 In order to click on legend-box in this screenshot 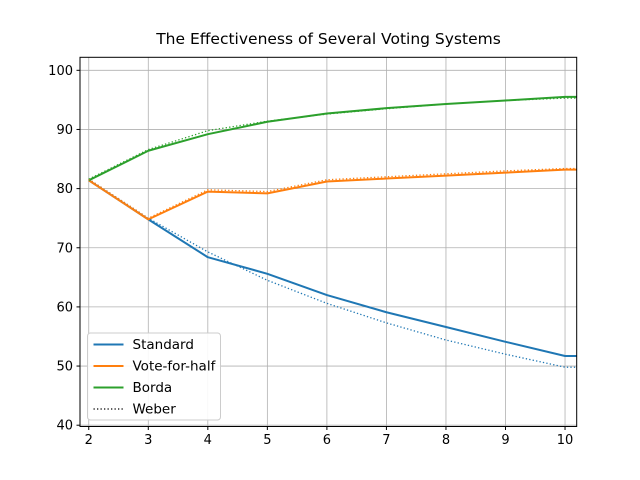, I will do `click(154, 376)`.